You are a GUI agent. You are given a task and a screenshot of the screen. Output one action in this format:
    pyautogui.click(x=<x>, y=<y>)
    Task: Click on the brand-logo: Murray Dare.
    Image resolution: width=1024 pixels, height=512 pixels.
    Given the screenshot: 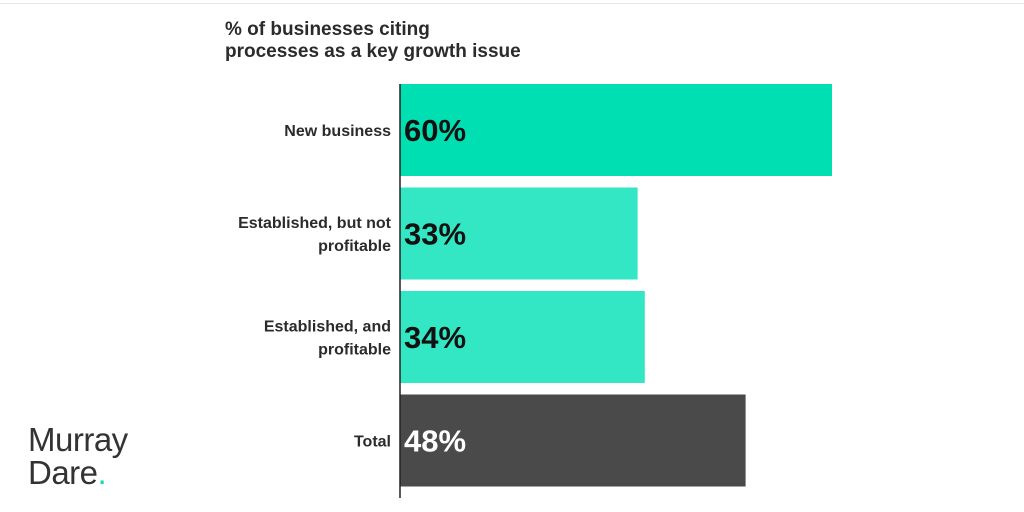 What is the action you would take?
    pyautogui.click(x=78, y=456)
    